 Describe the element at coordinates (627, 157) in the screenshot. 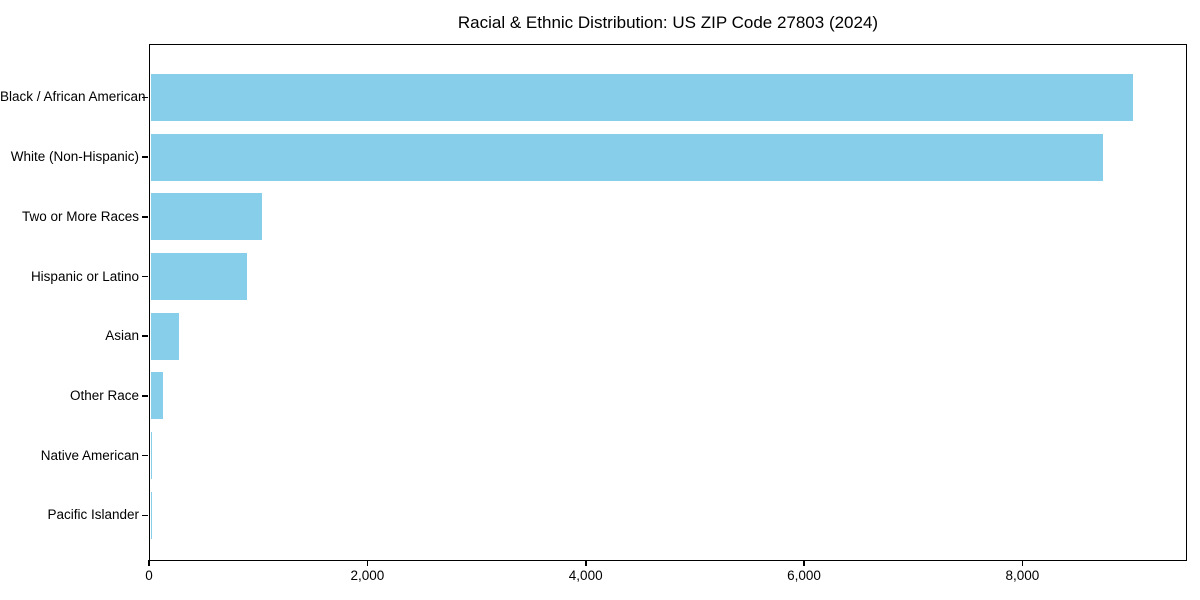

I see `bar-white-non-hispanic` at that location.